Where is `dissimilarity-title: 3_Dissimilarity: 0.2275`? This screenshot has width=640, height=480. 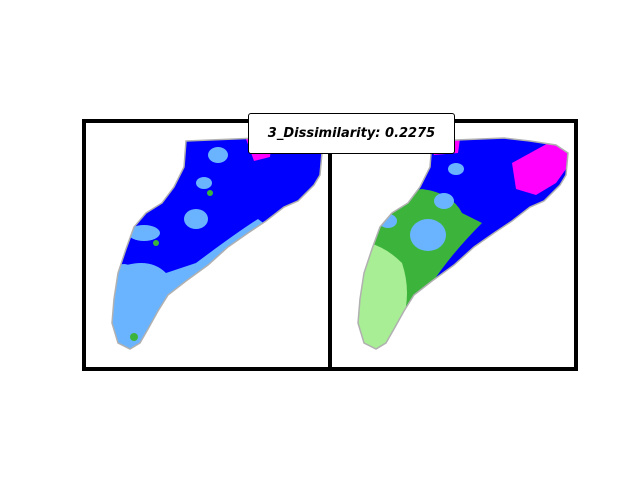 dissimilarity-title: 3_Dissimilarity: 0.2275 is located at coordinates (351, 133).